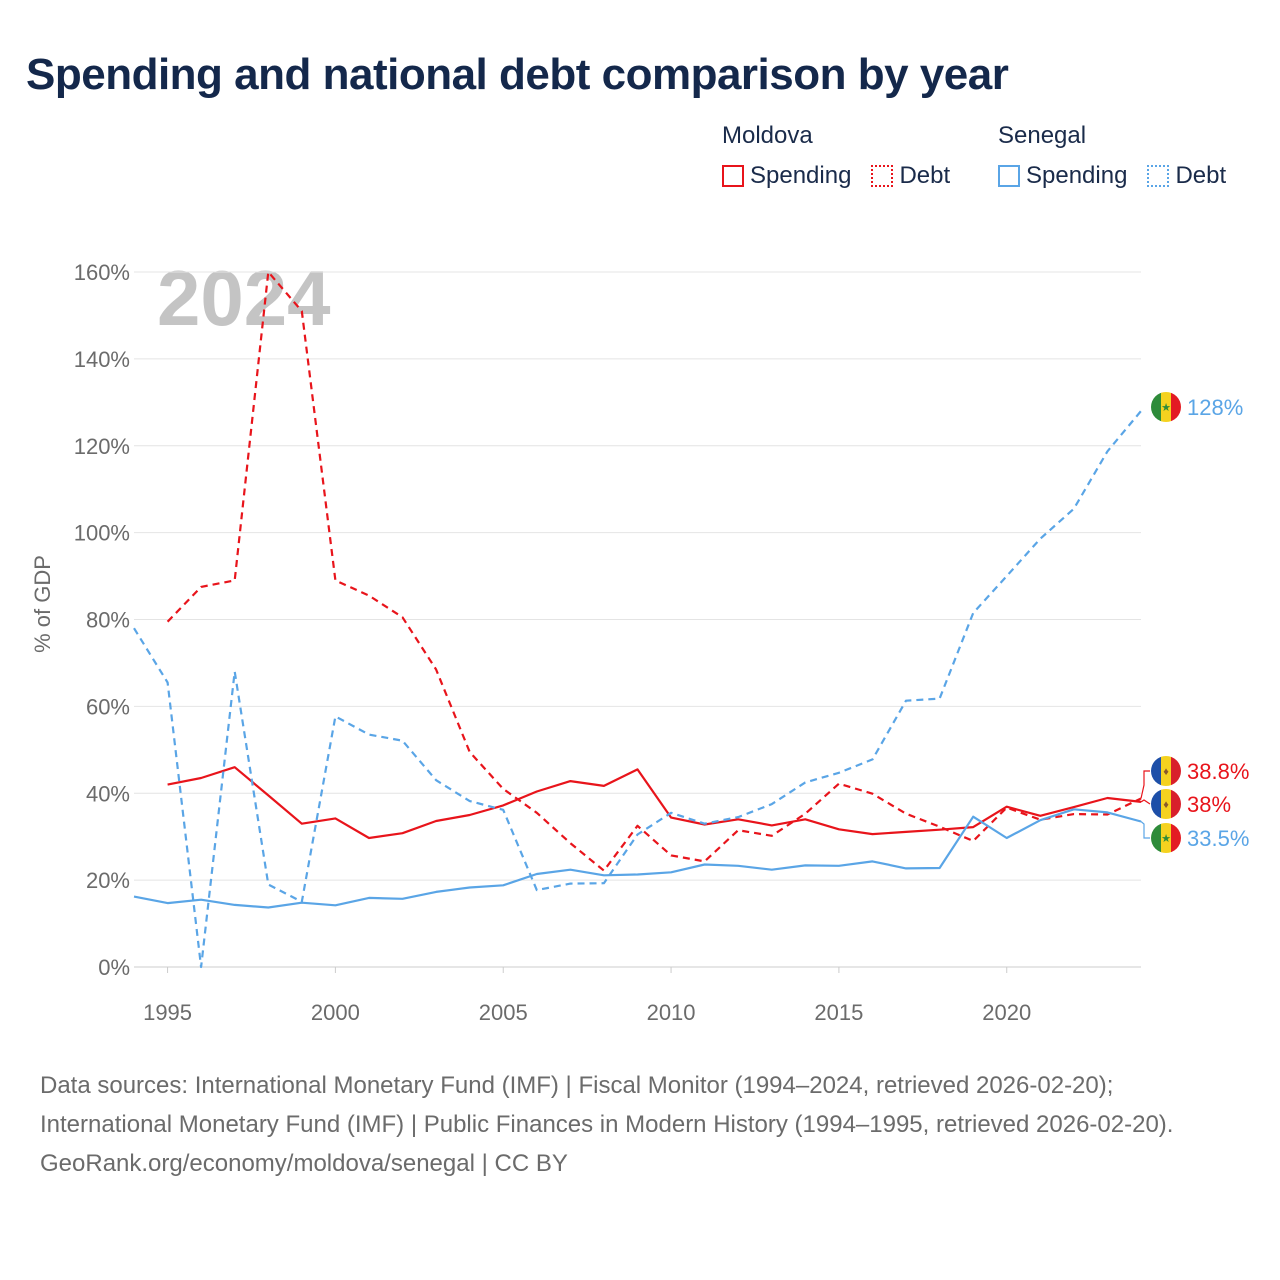 This screenshot has height=1280, width=1280. I want to click on legend-senegal-title: Senegal, so click(1042, 135).